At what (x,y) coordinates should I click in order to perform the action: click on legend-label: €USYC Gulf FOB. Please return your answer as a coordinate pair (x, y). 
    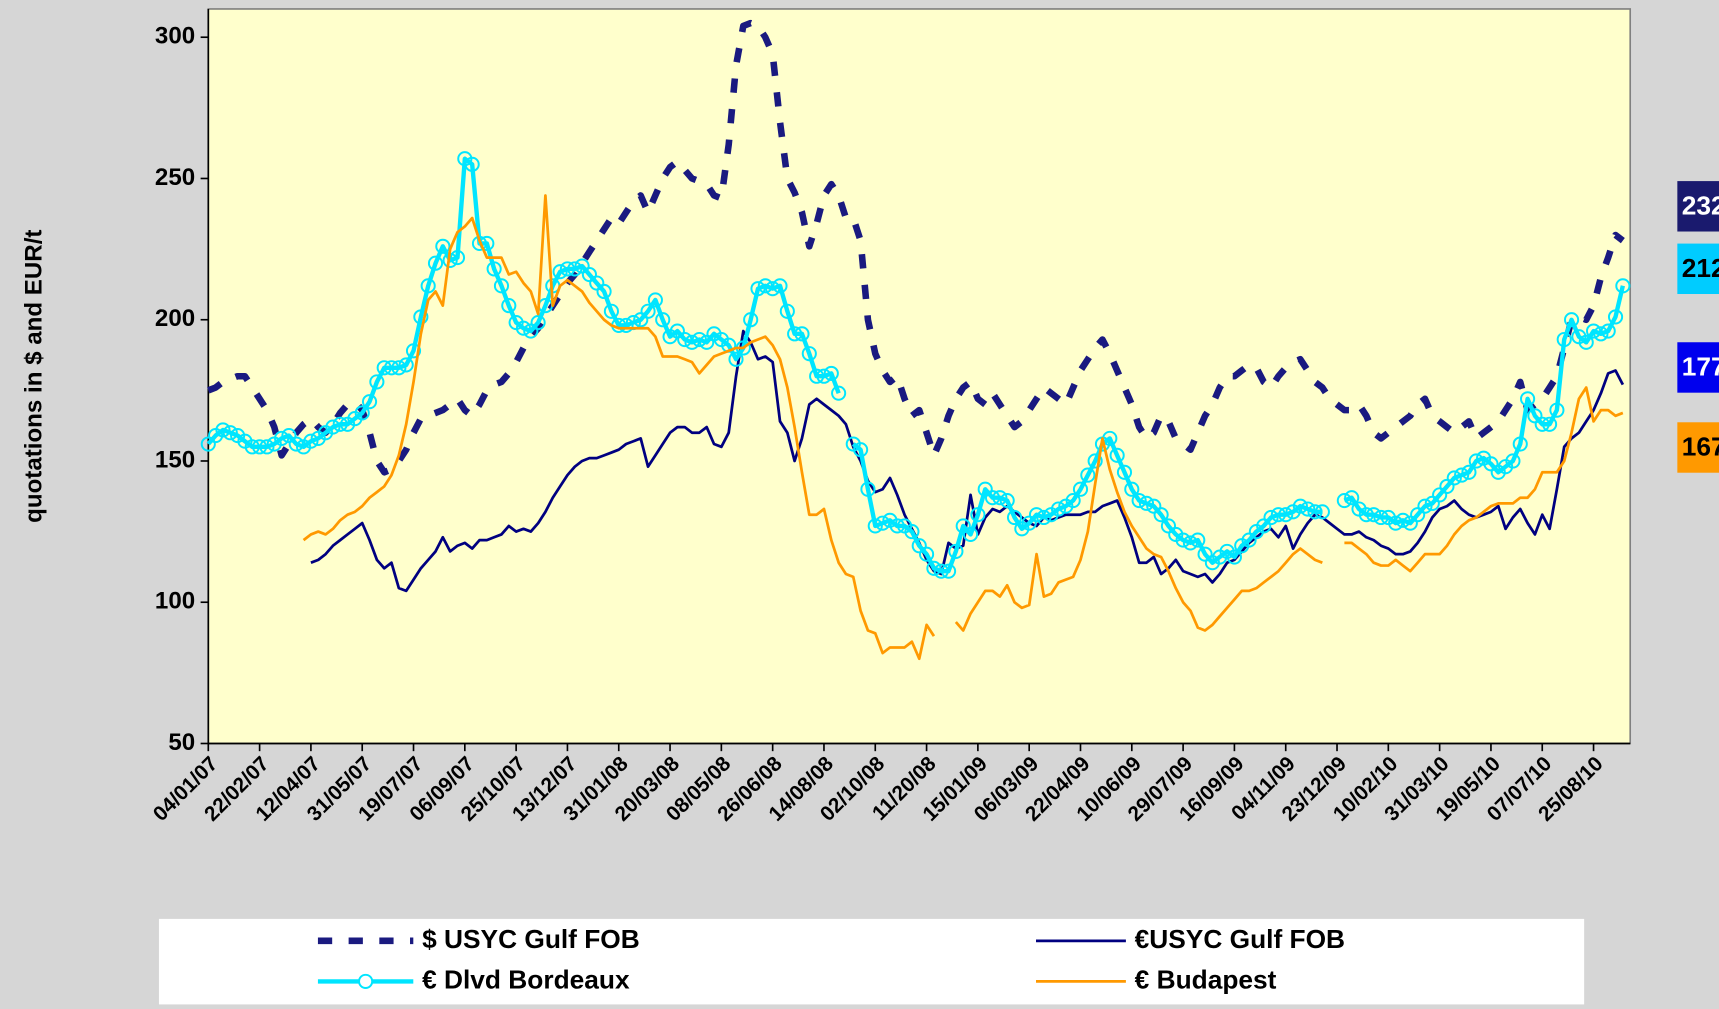
    Looking at the image, I should click on (1240, 939).